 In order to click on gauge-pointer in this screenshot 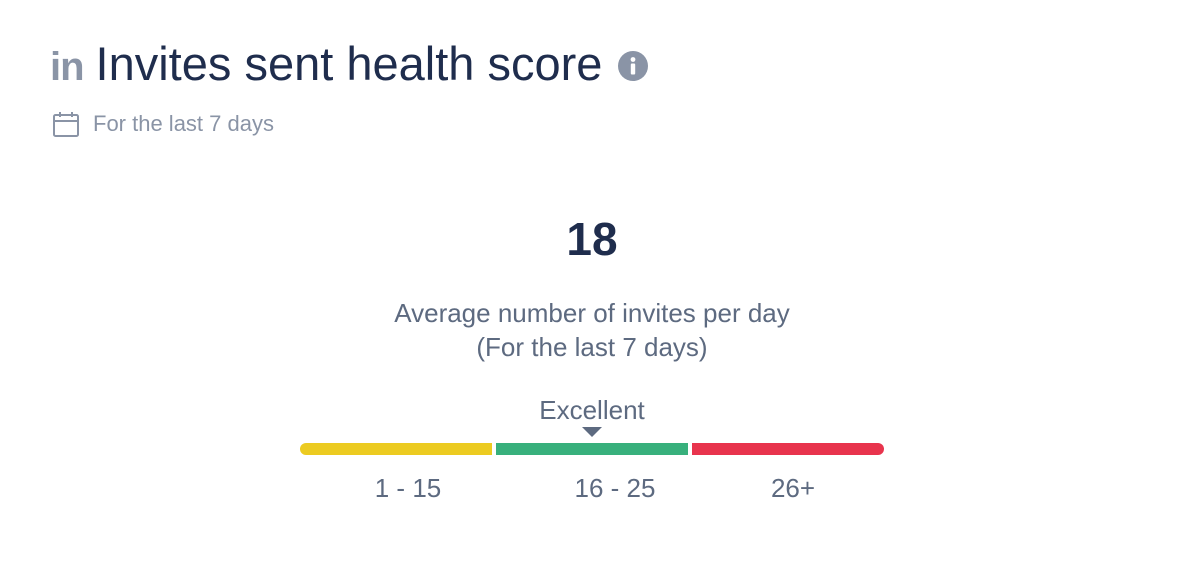, I will do `click(592, 432)`.